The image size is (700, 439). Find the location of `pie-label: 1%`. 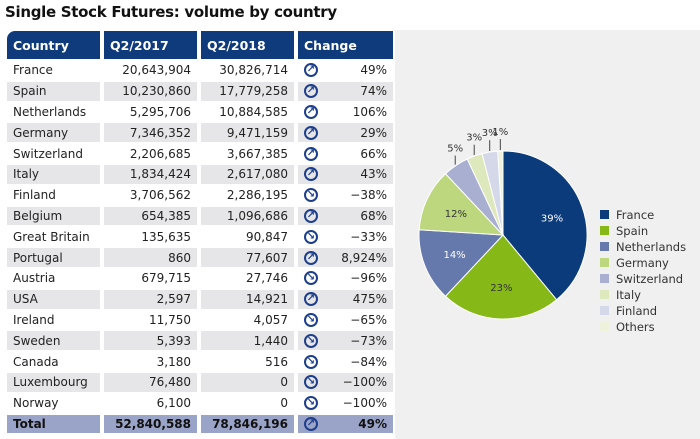

pie-label: 1% is located at coordinates (500, 132).